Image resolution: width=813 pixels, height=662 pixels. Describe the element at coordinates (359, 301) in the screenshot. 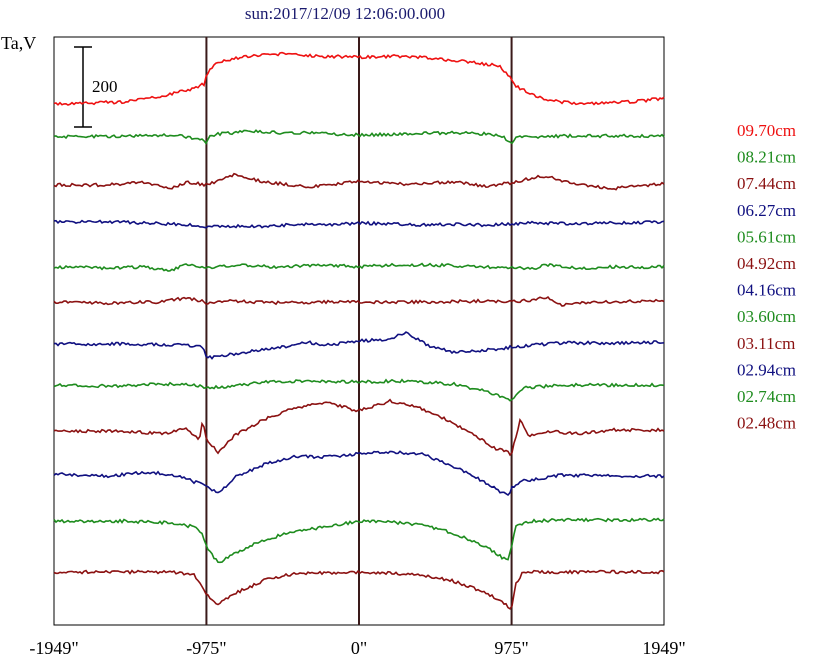

I see `series-line-04.92cm` at that location.